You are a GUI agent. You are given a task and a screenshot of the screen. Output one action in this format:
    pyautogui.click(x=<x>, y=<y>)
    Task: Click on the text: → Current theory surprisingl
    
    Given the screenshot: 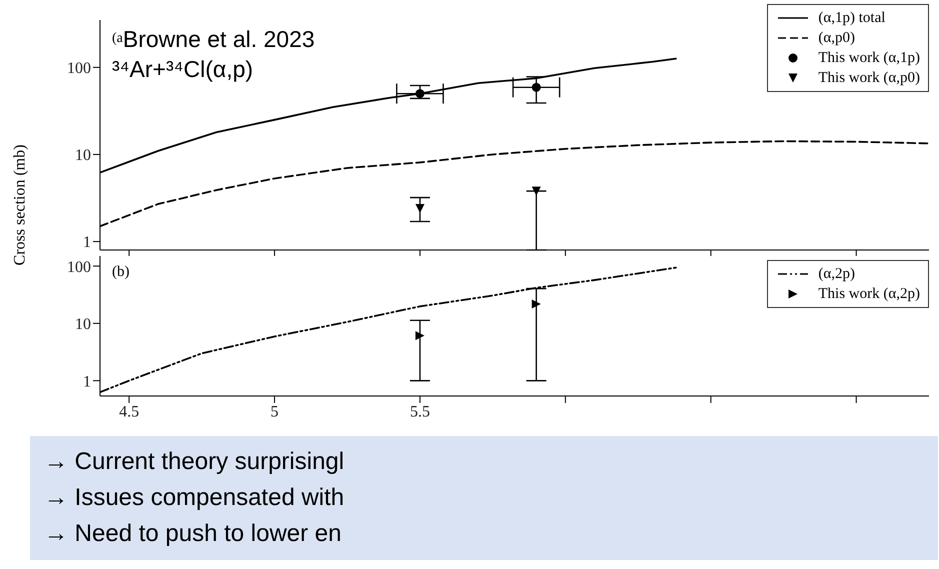 What is the action you would take?
    pyautogui.click(x=195, y=462)
    